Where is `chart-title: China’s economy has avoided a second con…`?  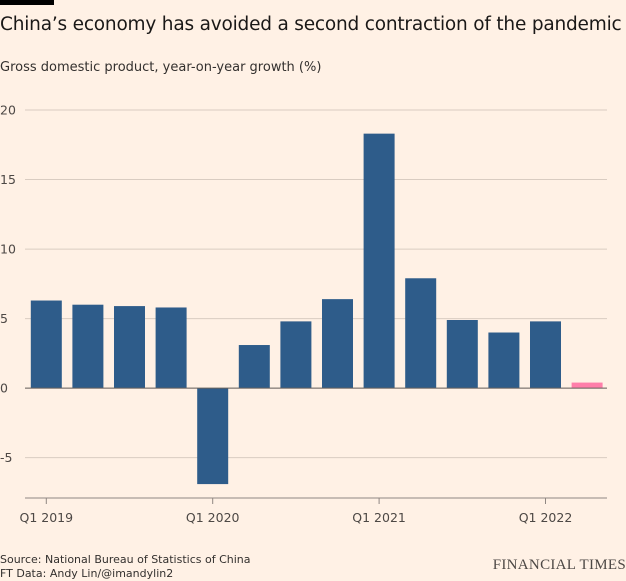 chart-title: China’s economy has avoided a second con… is located at coordinates (311, 24).